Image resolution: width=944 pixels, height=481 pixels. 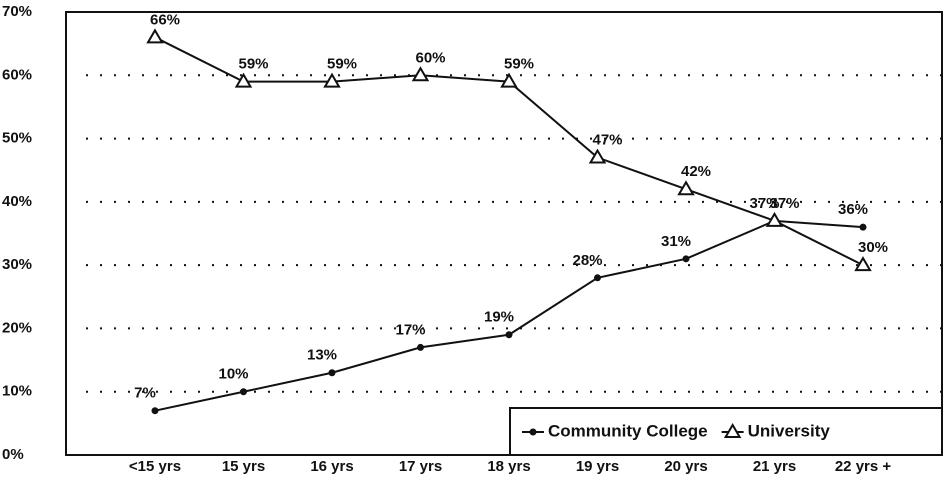 I want to click on data-label: 7%, so click(x=145, y=393).